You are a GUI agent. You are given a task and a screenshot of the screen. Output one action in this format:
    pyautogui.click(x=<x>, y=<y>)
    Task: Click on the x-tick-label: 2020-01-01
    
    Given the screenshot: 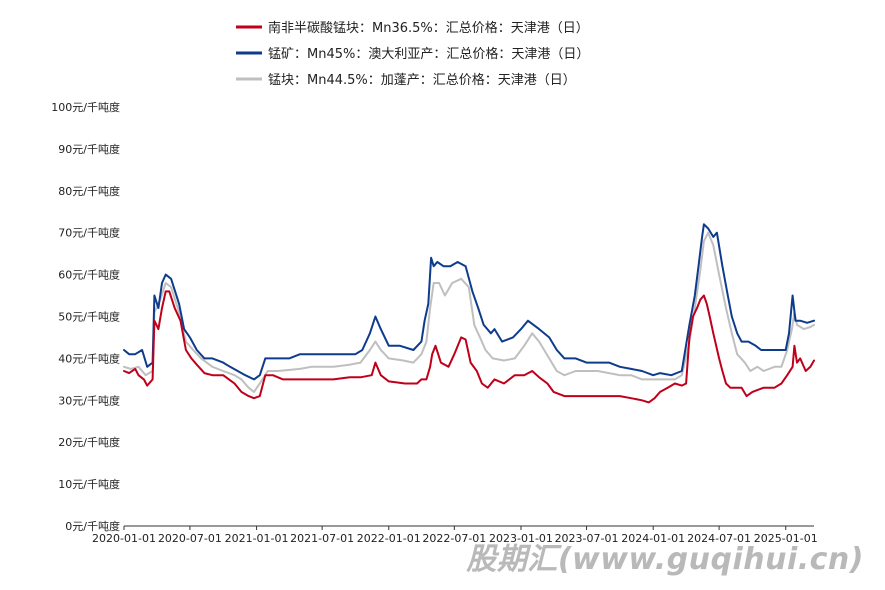 What is the action you would take?
    pyautogui.click(x=124, y=538)
    